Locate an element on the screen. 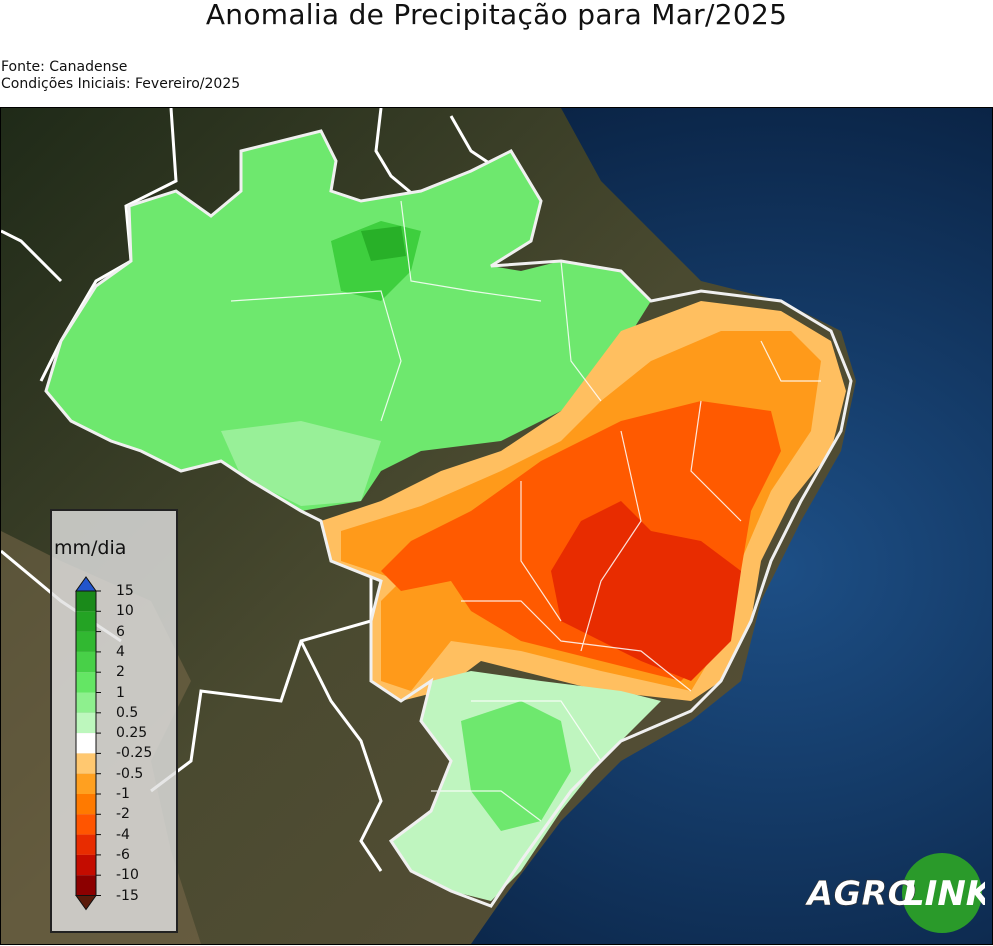 The width and height of the screenshot is (993, 946). colorbar-outline is located at coordinates (86, 743).